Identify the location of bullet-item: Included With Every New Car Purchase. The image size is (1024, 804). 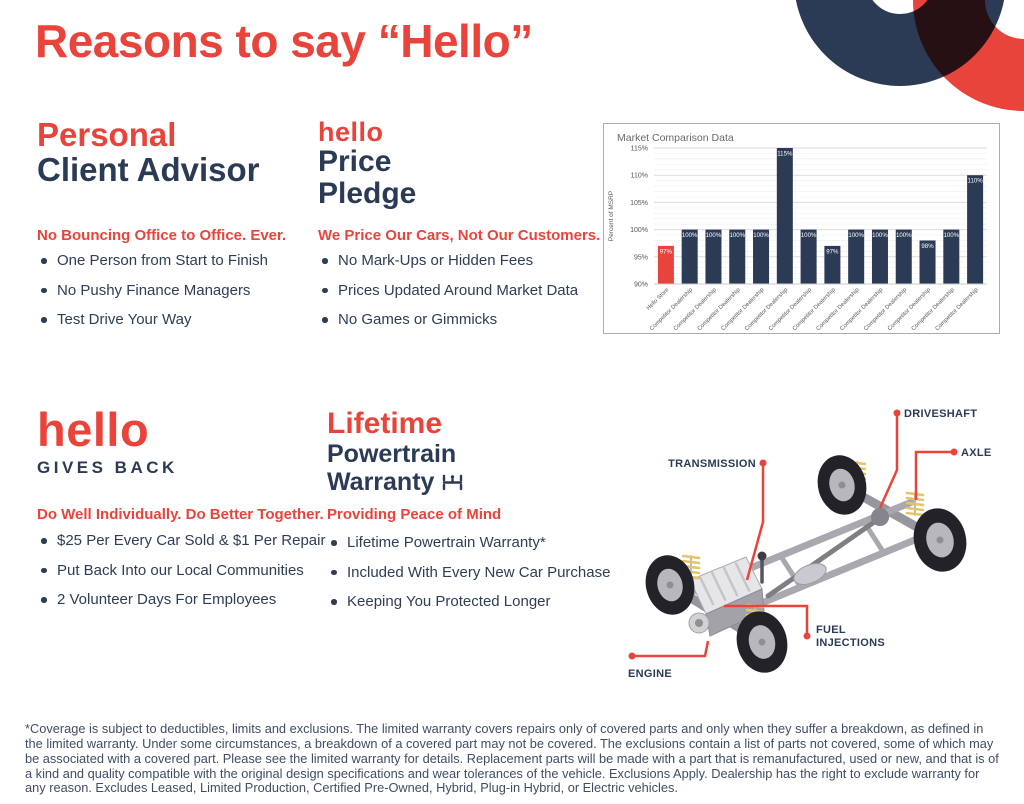
(469, 572).